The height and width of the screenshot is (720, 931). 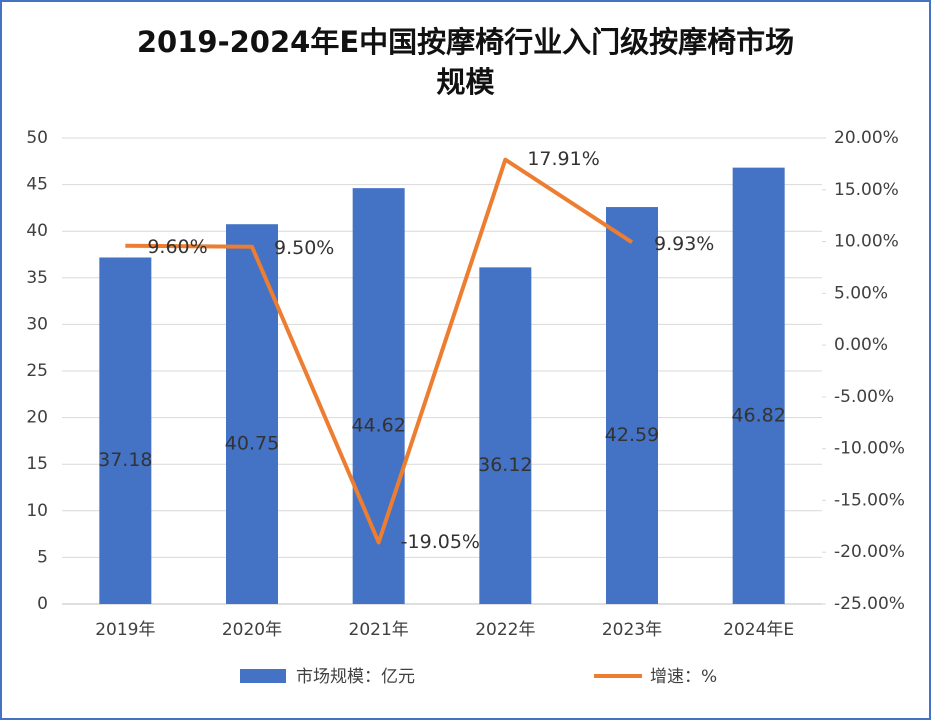 What do you see at coordinates (125, 460) in the screenshot?
I see `bar-value-label: 37.18` at bounding box center [125, 460].